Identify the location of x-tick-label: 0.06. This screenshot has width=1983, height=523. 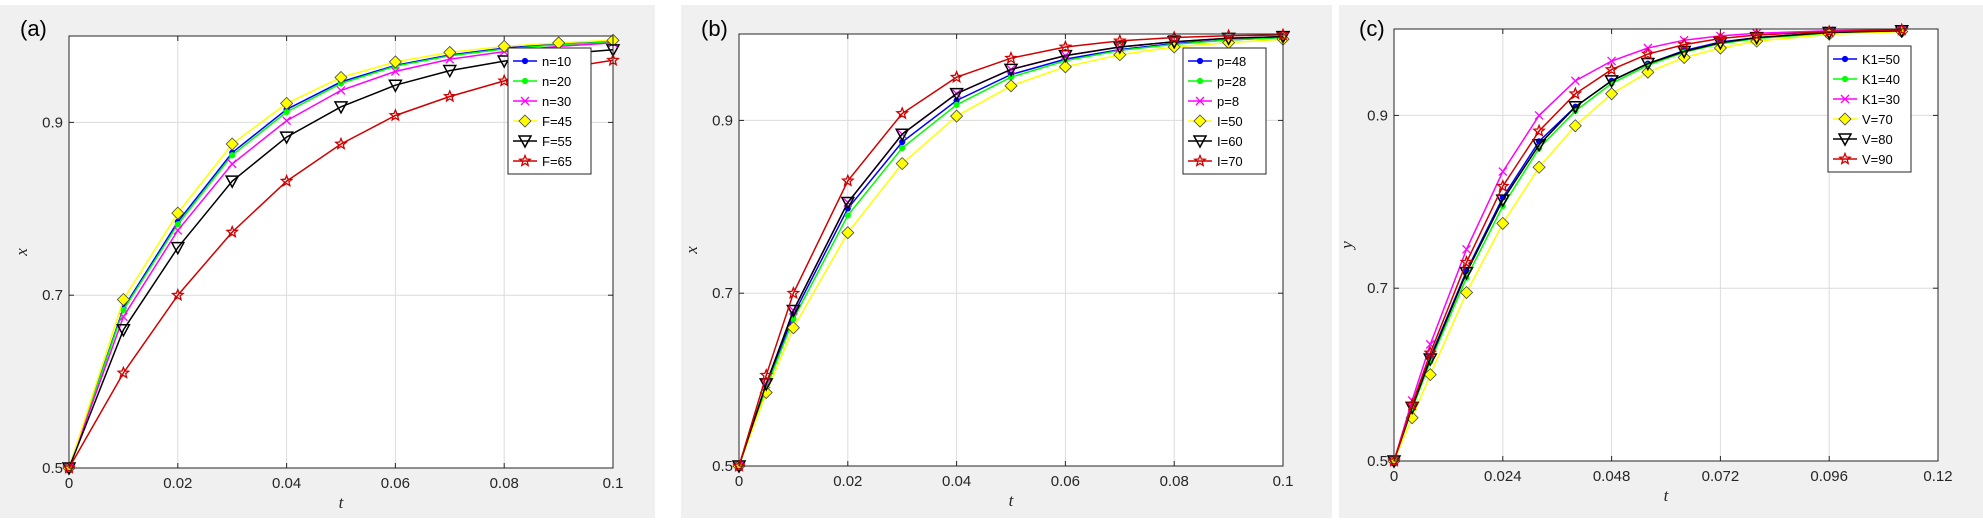
(395, 483).